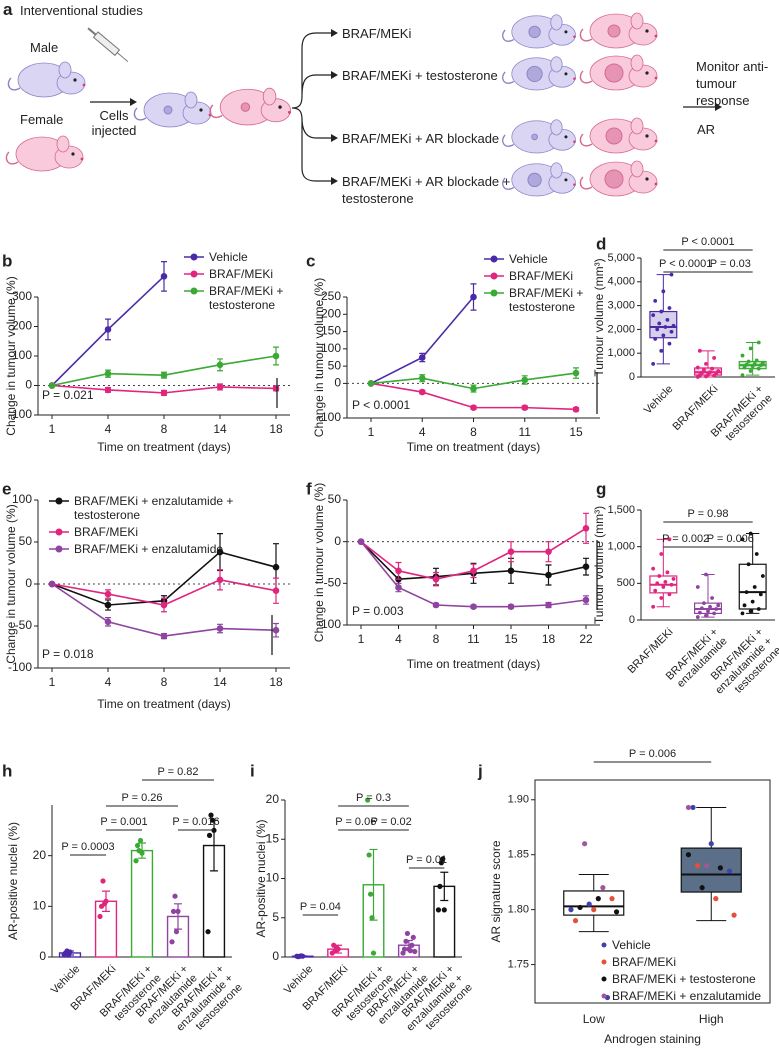  I want to click on legend: Vehicle BRAF/MEKi BRAF/MEKi + testosterone, so click(244, 282).